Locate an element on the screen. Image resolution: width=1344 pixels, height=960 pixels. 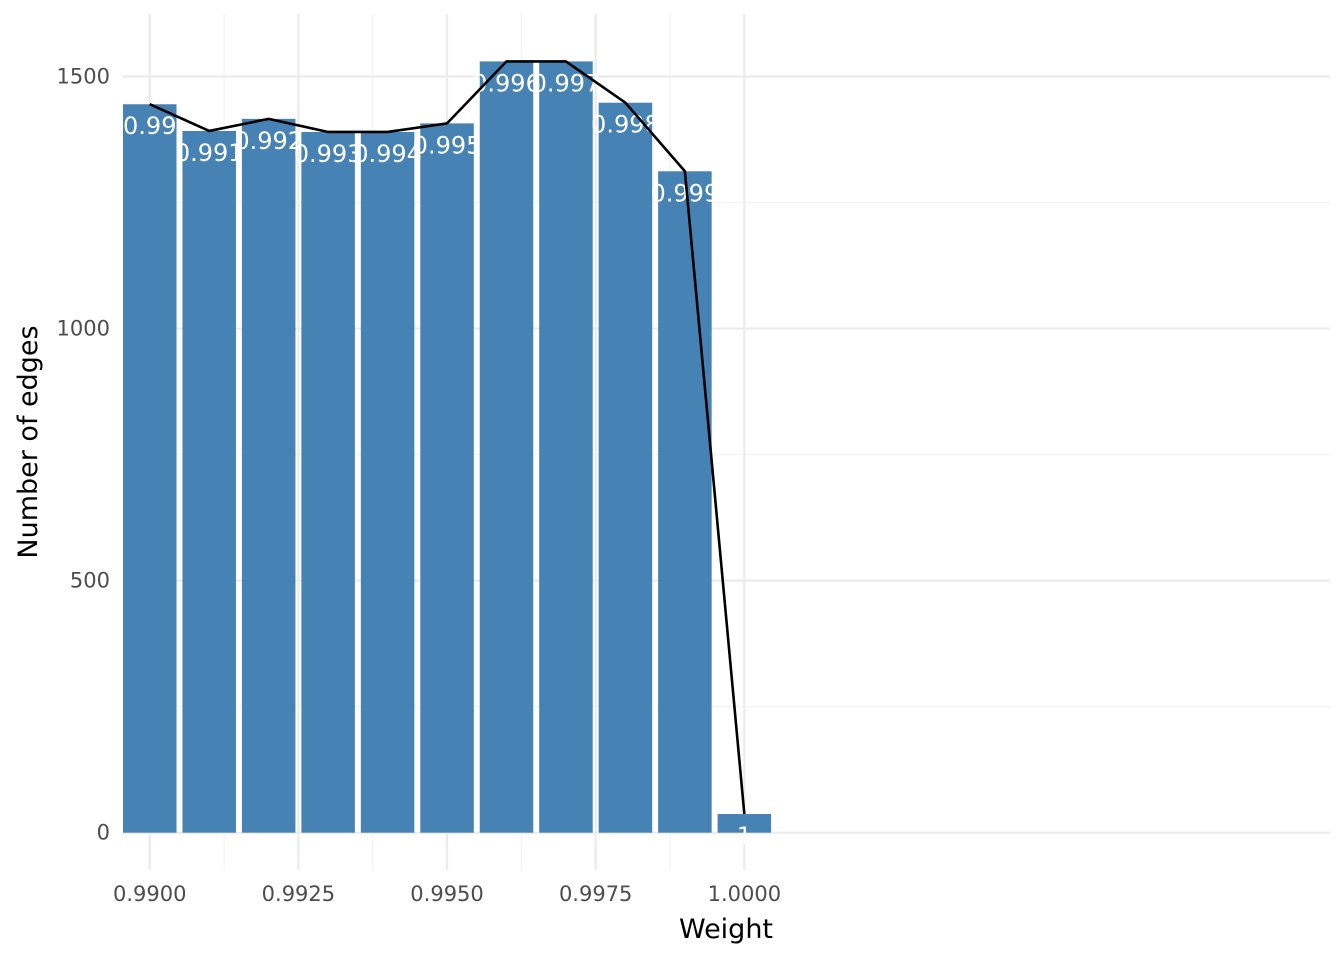
y-axis-title: Number of edges is located at coordinates (28, 441).